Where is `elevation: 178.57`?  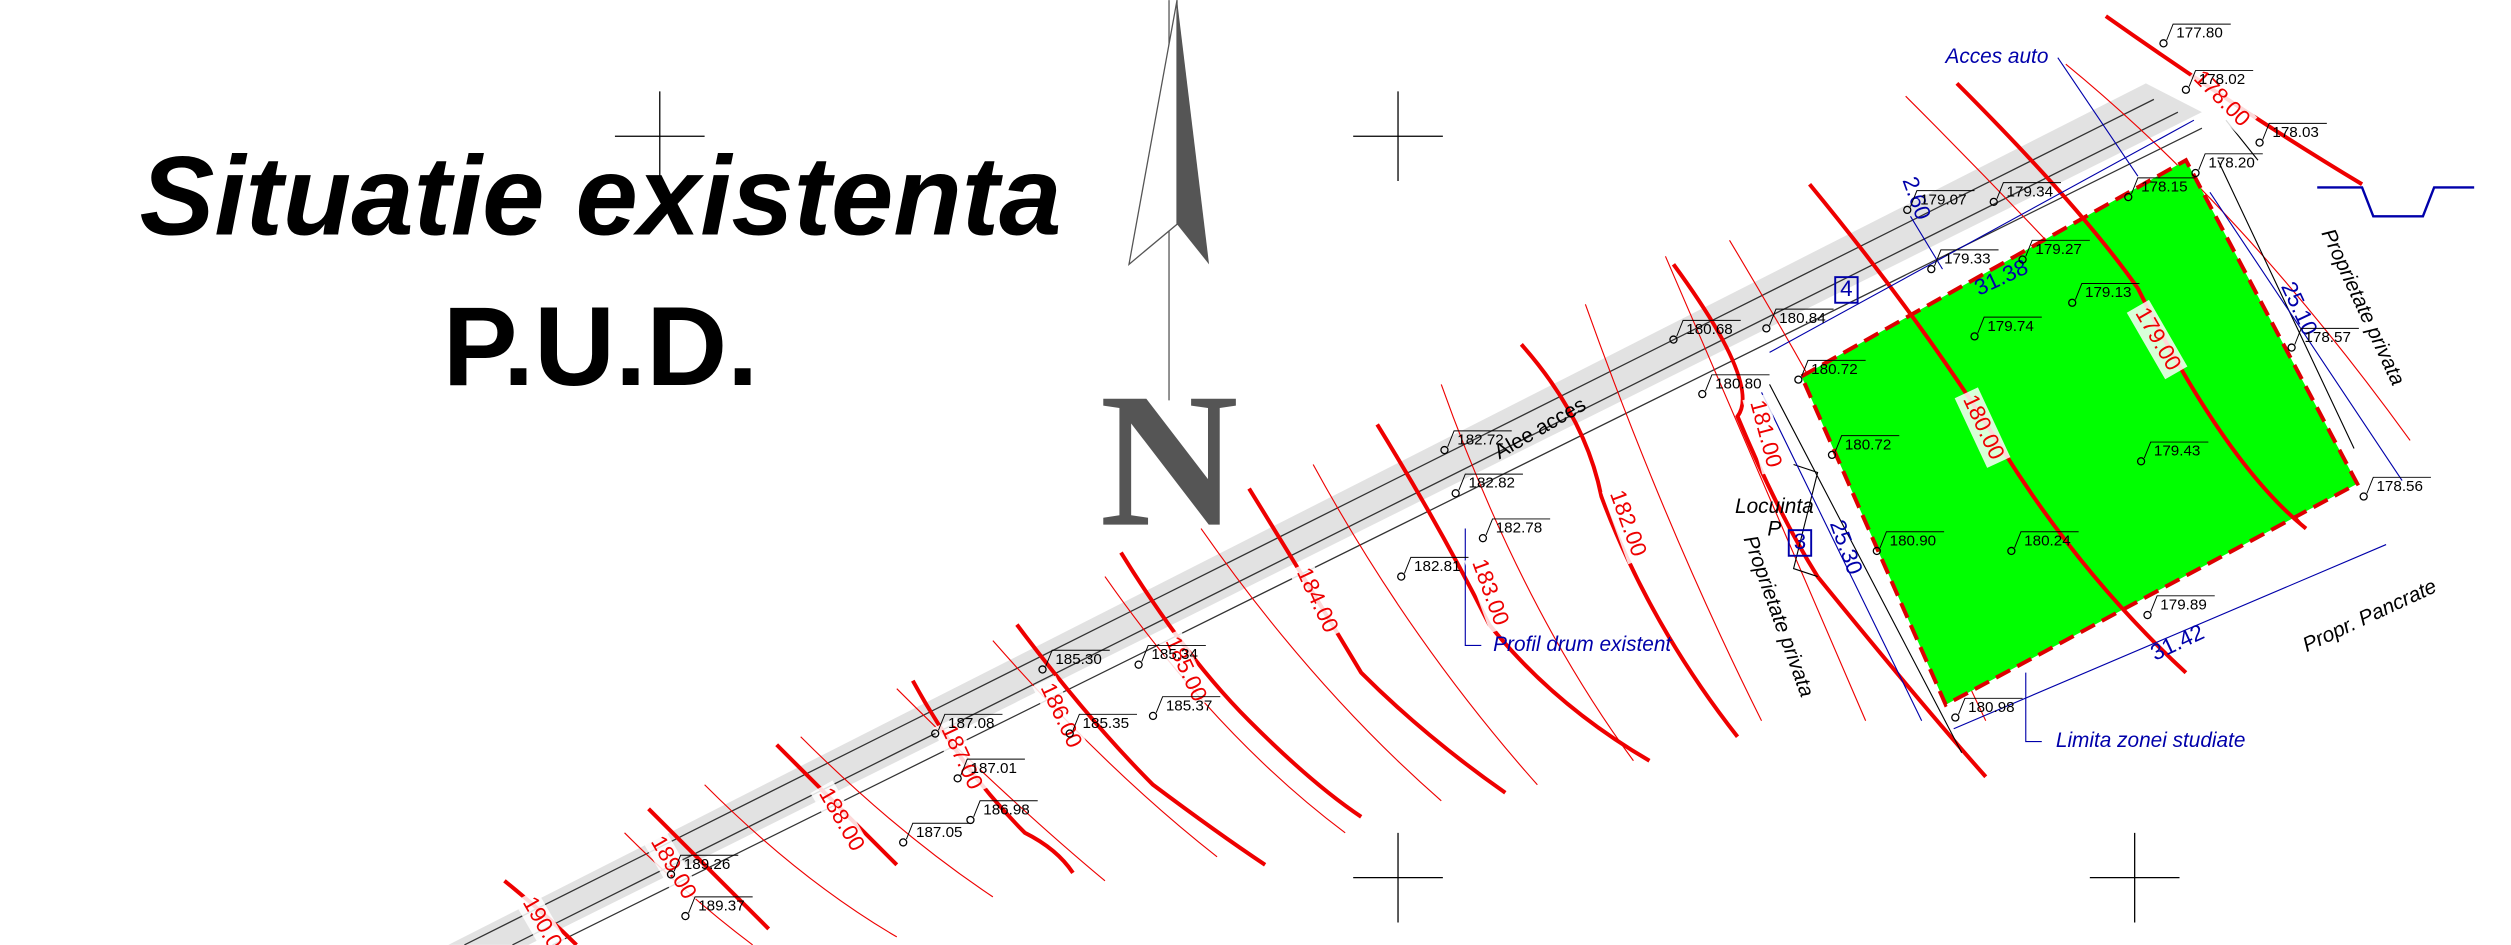 elevation: 178.57 is located at coordinates (2327, 337).